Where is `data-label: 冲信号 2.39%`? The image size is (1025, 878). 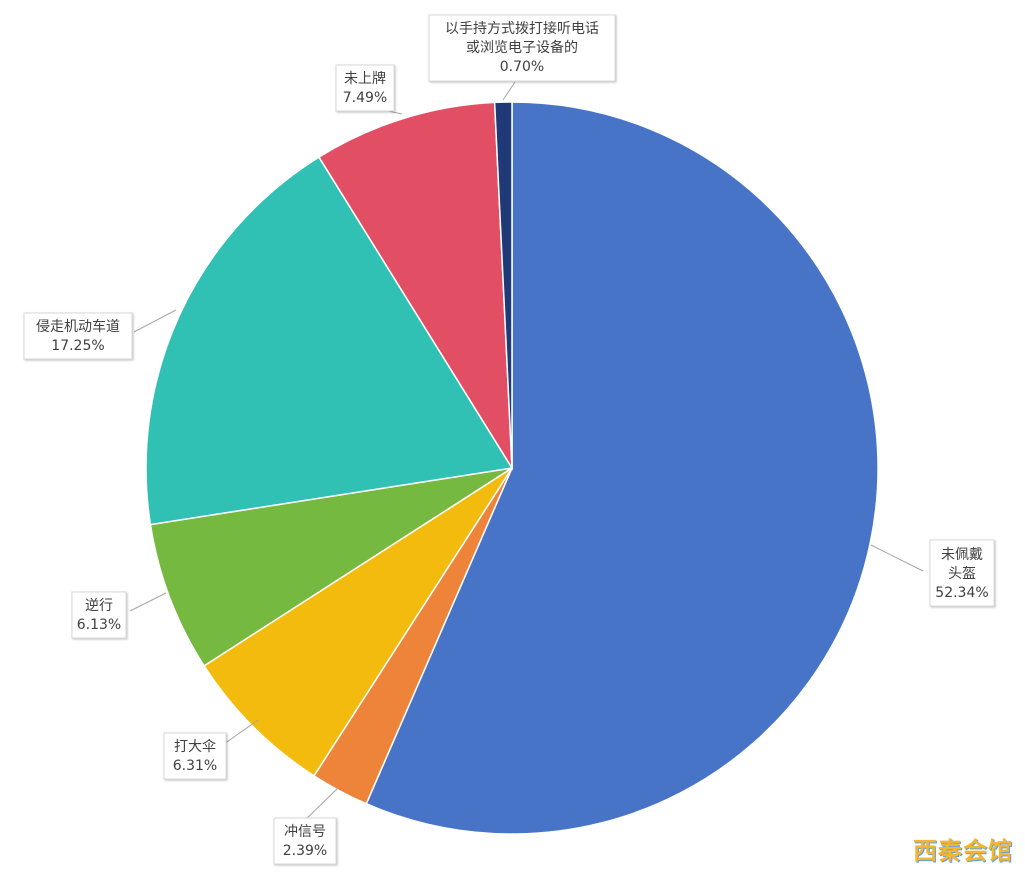
data-label: 冲信号 2.39% is located at coordinates (305, 841).